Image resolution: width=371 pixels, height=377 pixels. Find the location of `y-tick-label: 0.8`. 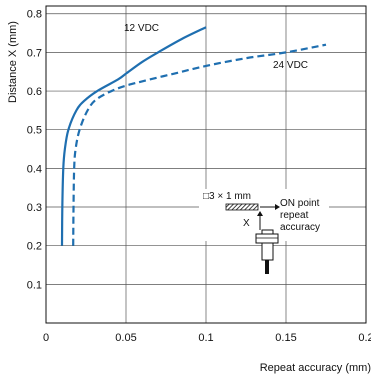

y-tick-label: 0.8 is located at coordinates (34, 15).